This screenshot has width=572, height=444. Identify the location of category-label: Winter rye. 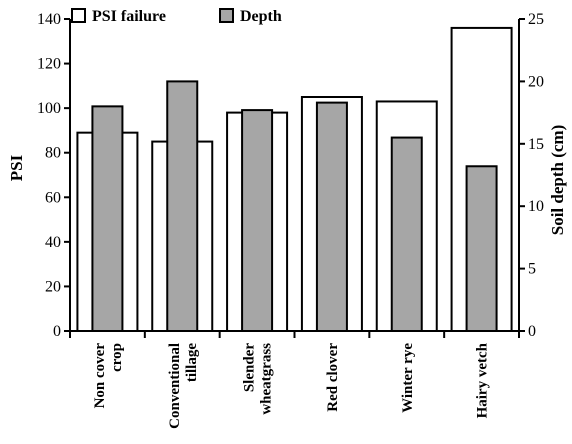
(408, 378).